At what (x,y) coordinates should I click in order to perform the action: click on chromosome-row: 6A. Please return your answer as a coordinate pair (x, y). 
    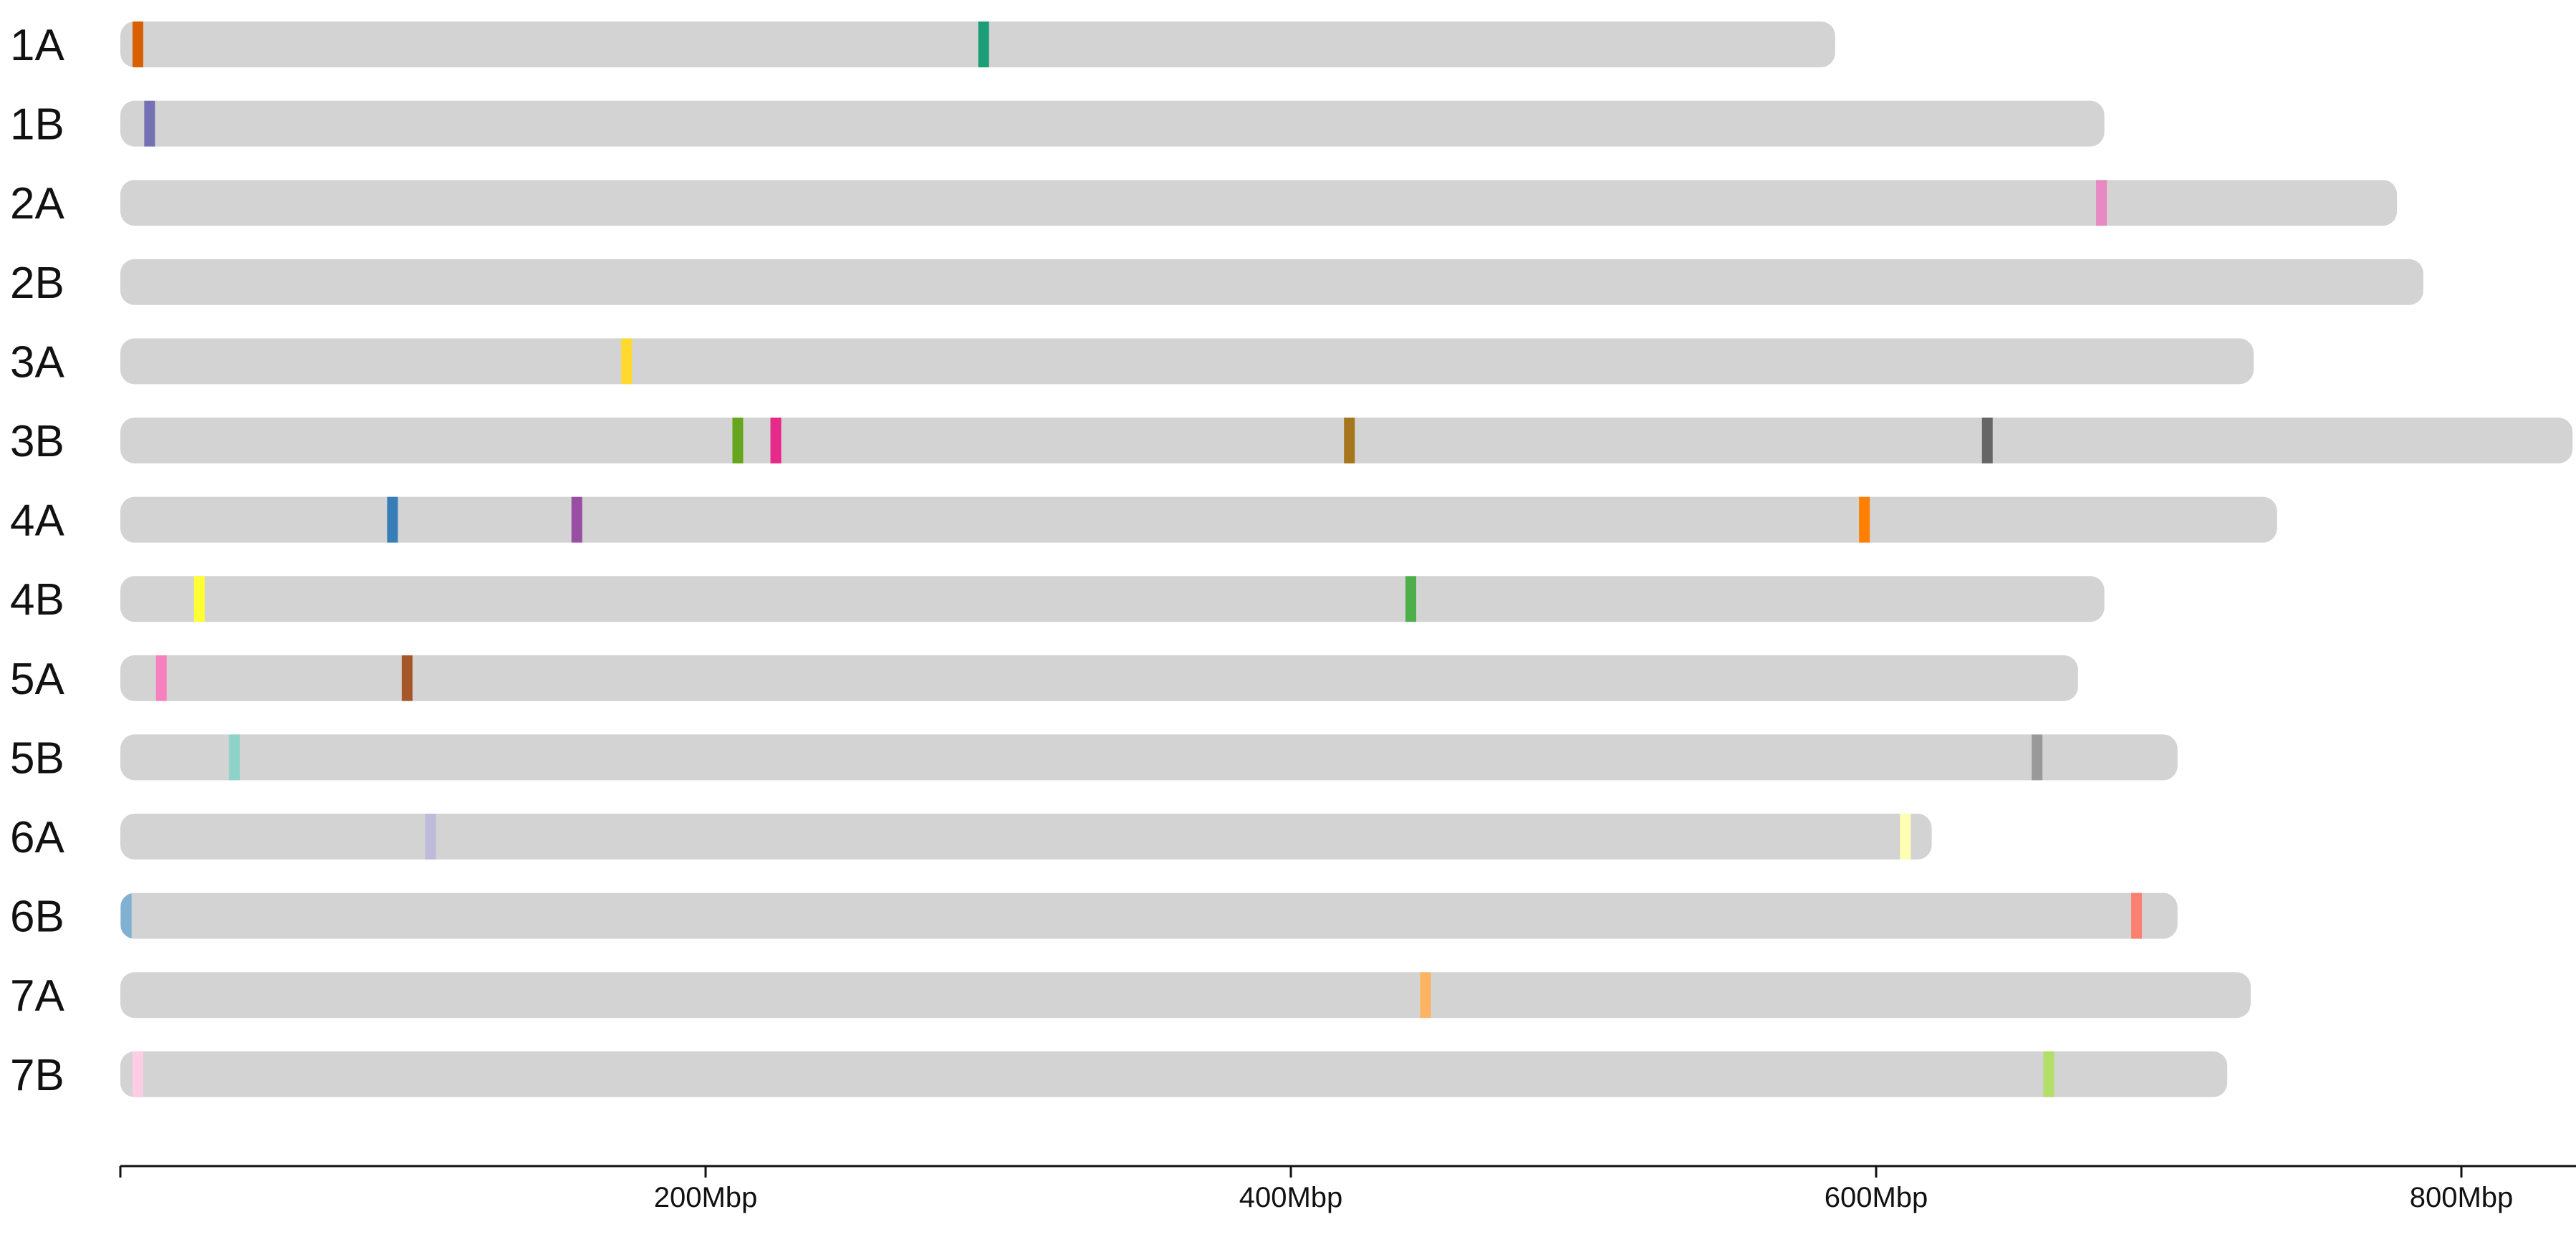
    Looking at the image, I should click on (971, 837).